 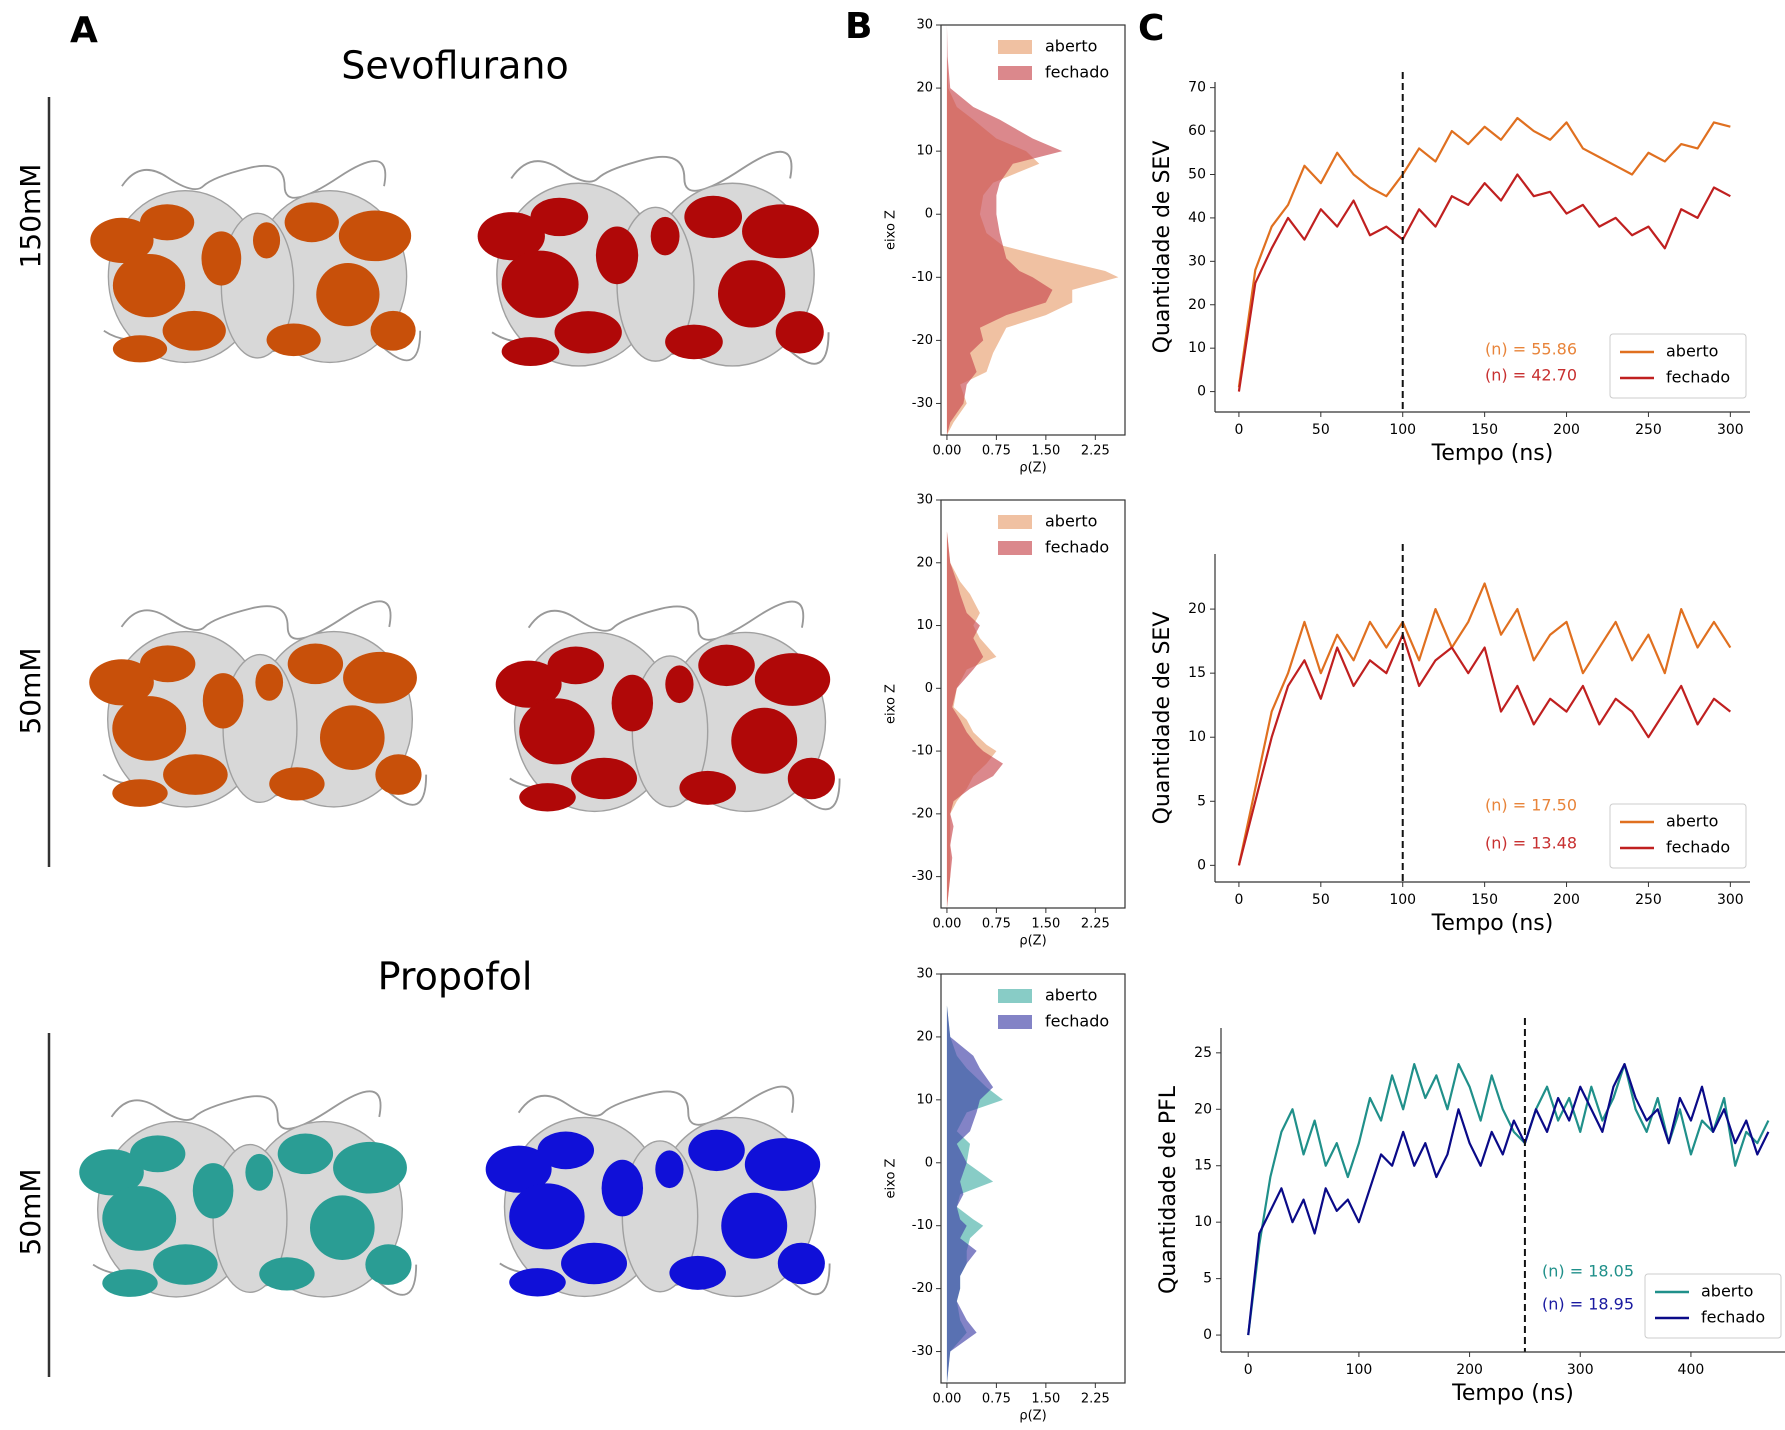 What do you see at coordinates (1197, 131) in the screenshot?
I see `y-tick-label: 60` at bounding box center [1197, 131].